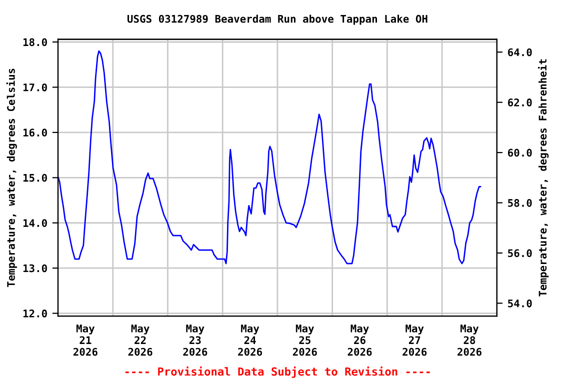 This screenshot has height=384, width=576. I want to click on y-tick-label: 13.0, so click(35, 268).